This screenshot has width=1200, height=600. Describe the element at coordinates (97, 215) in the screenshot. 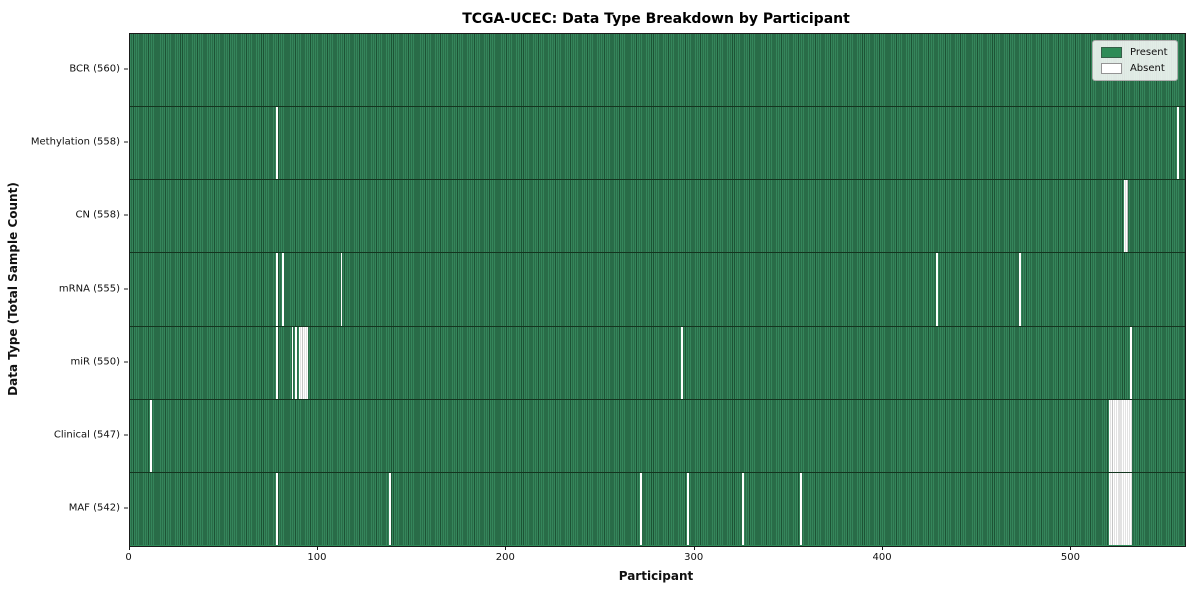

I see `y-tick-label: CN (558)` at that location.